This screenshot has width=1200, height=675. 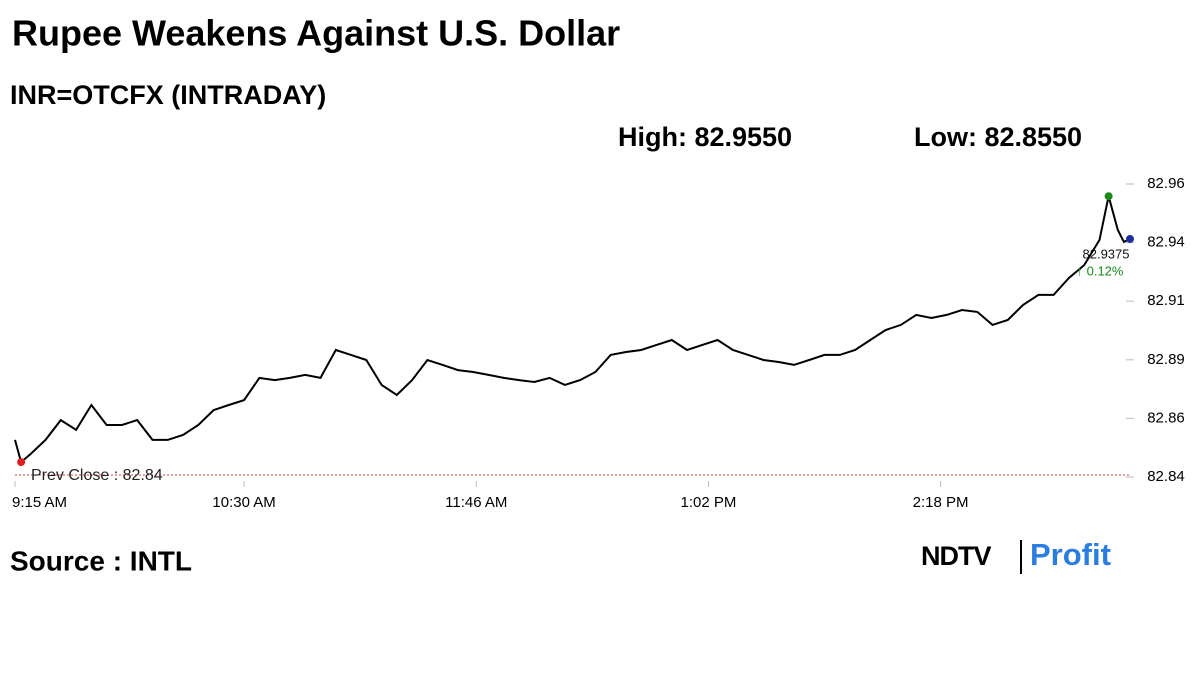 What do you see at coordinates (101, 560) in the screenshot?
I see `source: Source : INTL` at bounding box center [101, 560].